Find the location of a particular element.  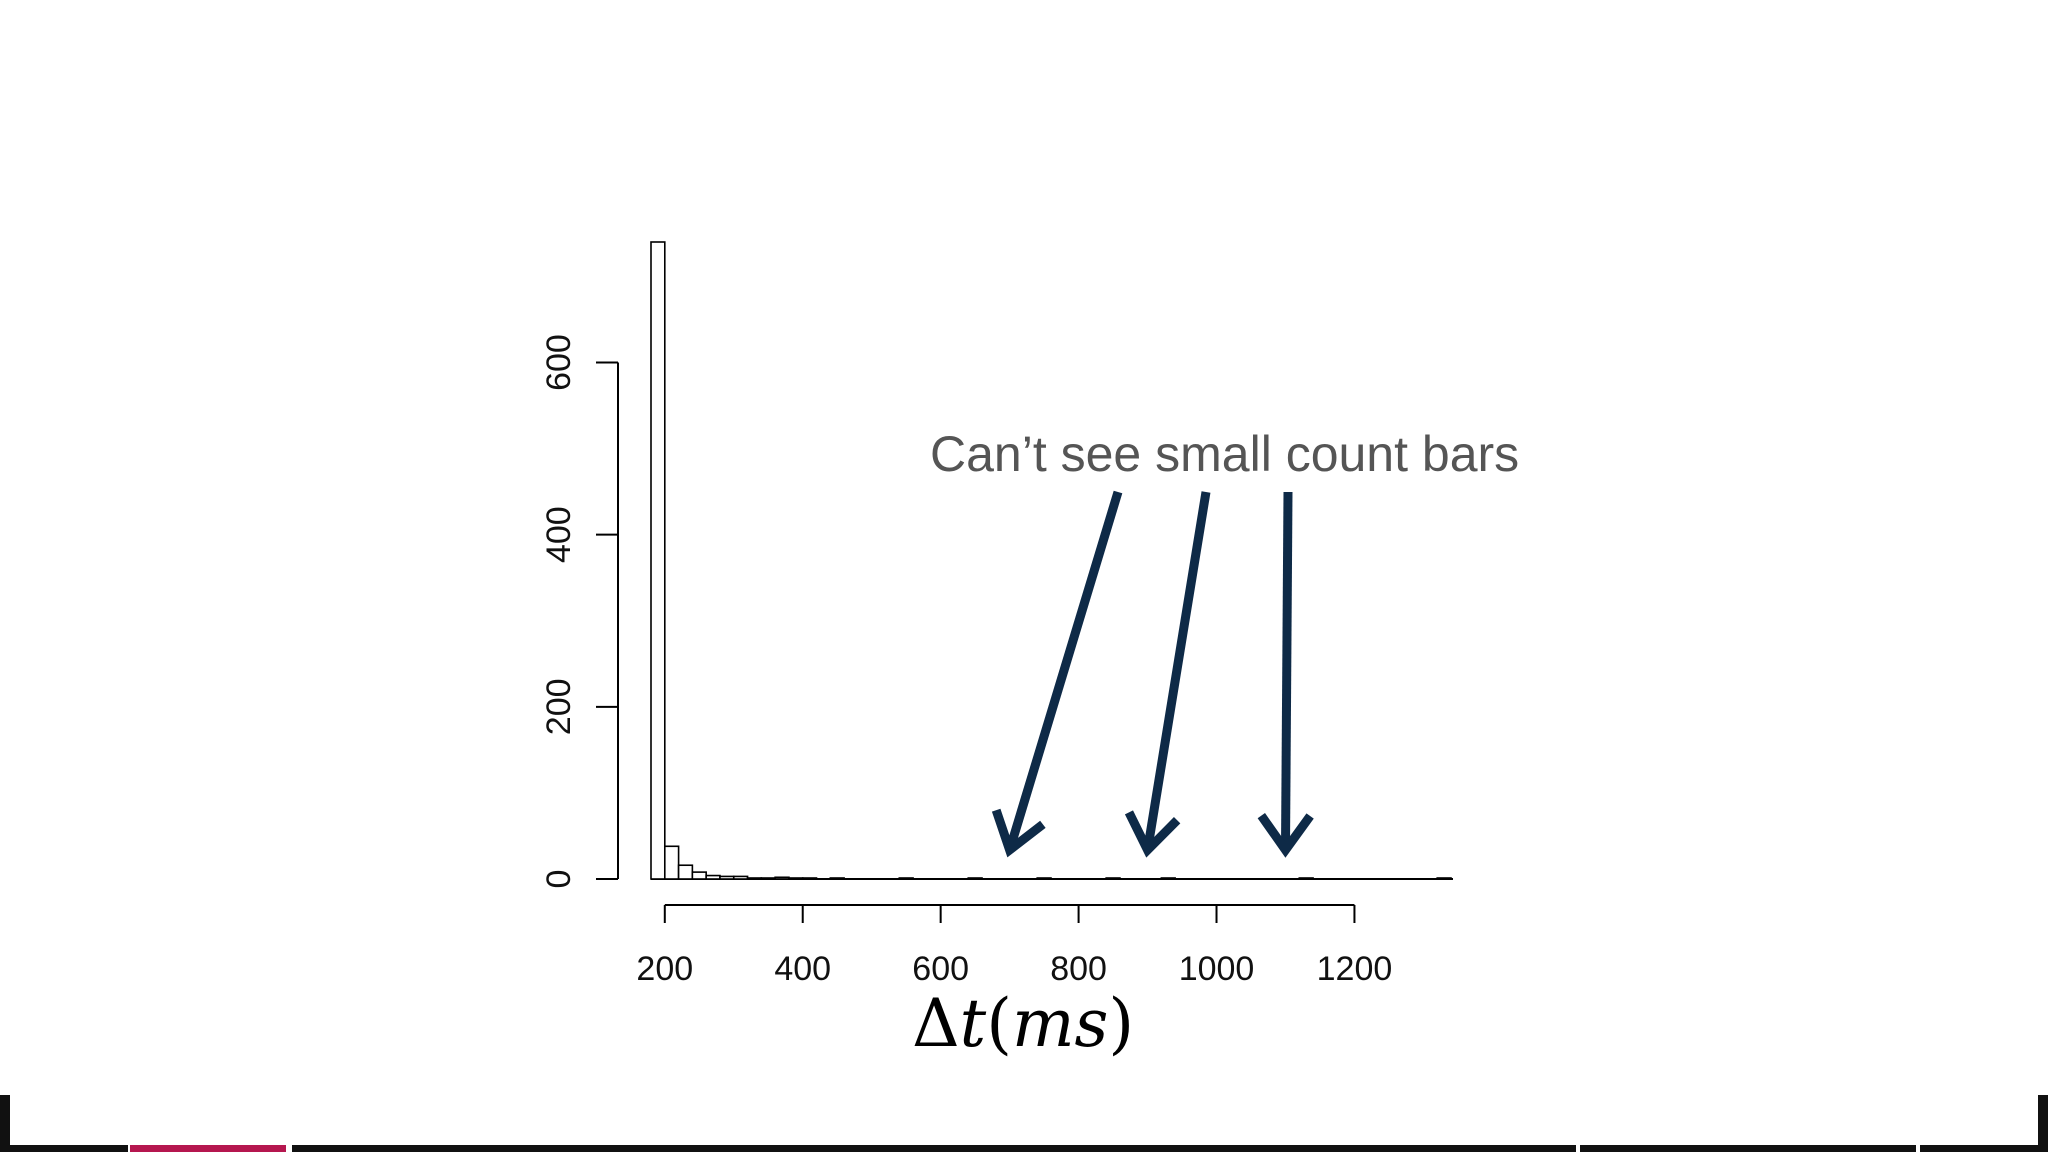

y-tick-label: 0 is located at coordinates (559, 879).